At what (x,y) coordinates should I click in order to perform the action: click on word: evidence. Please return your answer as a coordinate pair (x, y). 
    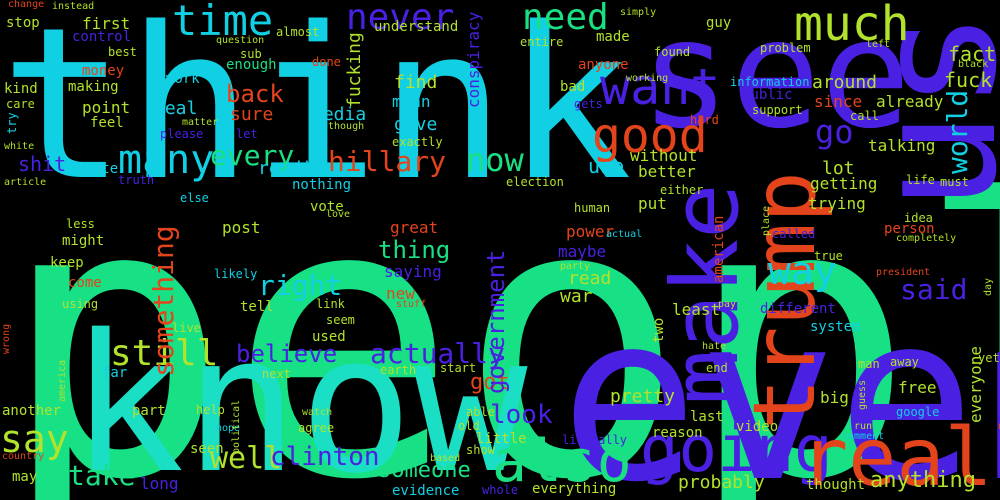
    Looking at the image, I should click on (426, 491).